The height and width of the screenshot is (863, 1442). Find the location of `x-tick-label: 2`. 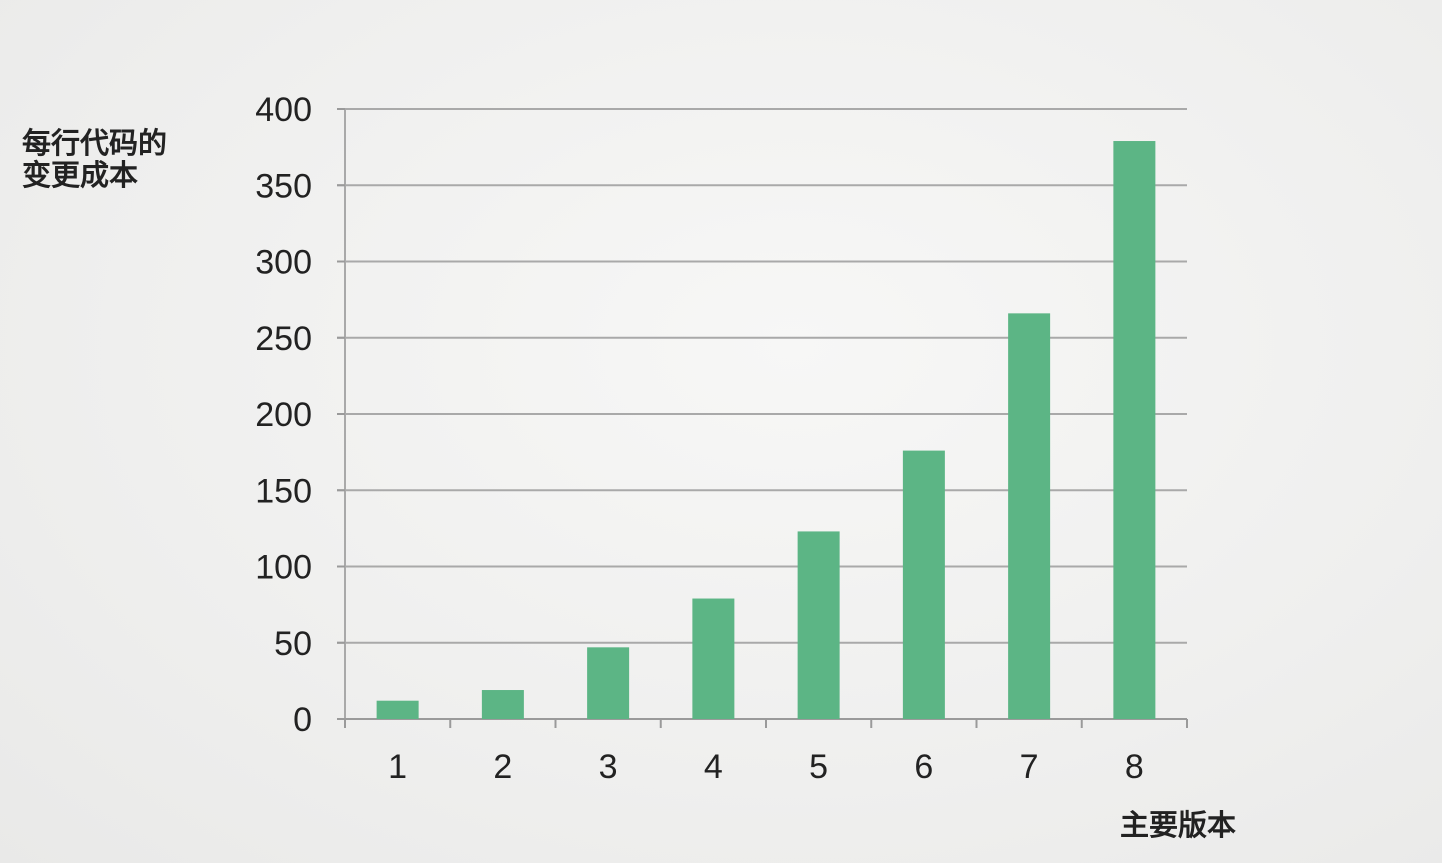

x-tick-label: 2 is located at coordinates (502, 767).